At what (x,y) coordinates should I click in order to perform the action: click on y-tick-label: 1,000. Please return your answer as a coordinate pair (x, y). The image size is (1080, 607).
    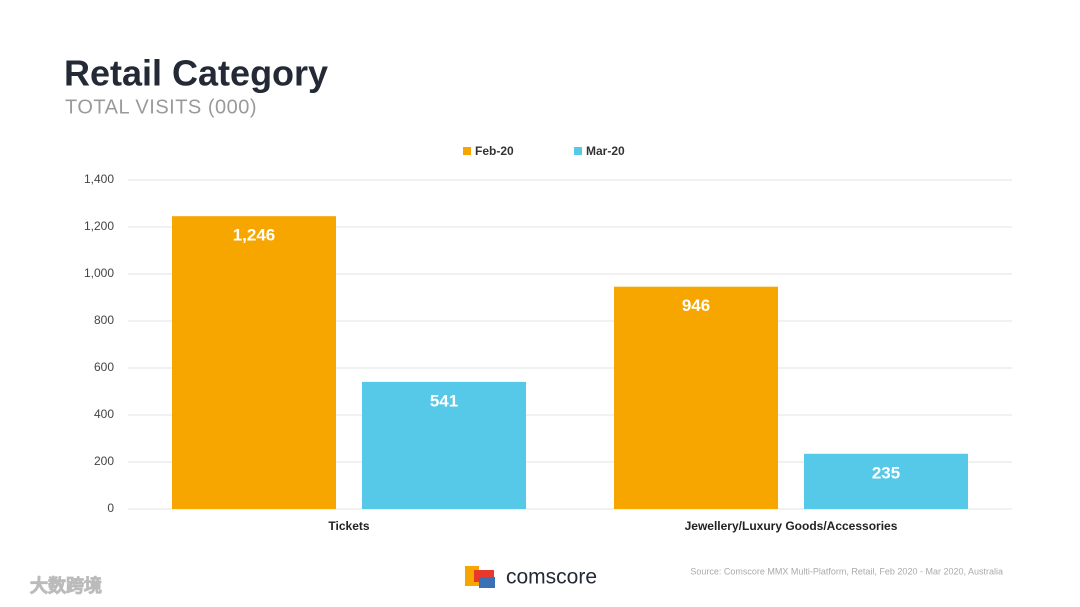
    Looking at the image, I should click on (99, 273).